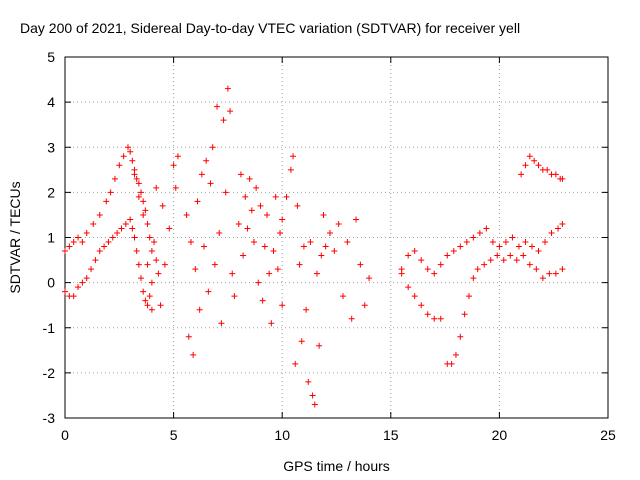  I want to click on series-scatter-mid, so click(234, 221).